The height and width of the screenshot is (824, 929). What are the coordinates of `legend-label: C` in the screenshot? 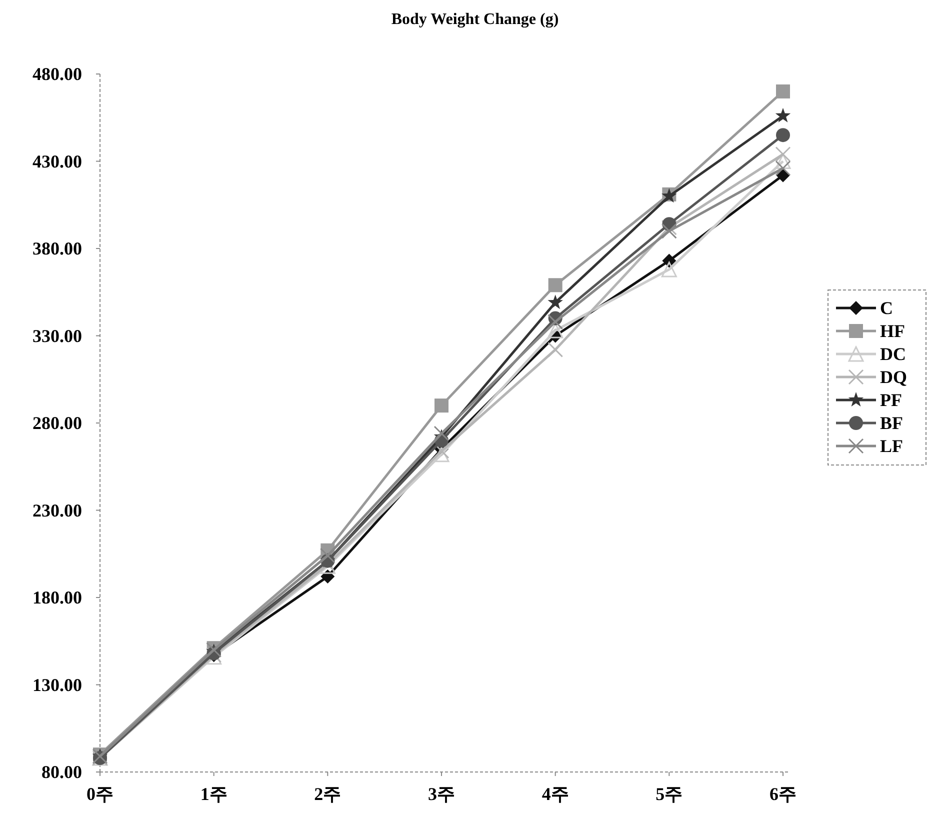 It's located at (886, 308).